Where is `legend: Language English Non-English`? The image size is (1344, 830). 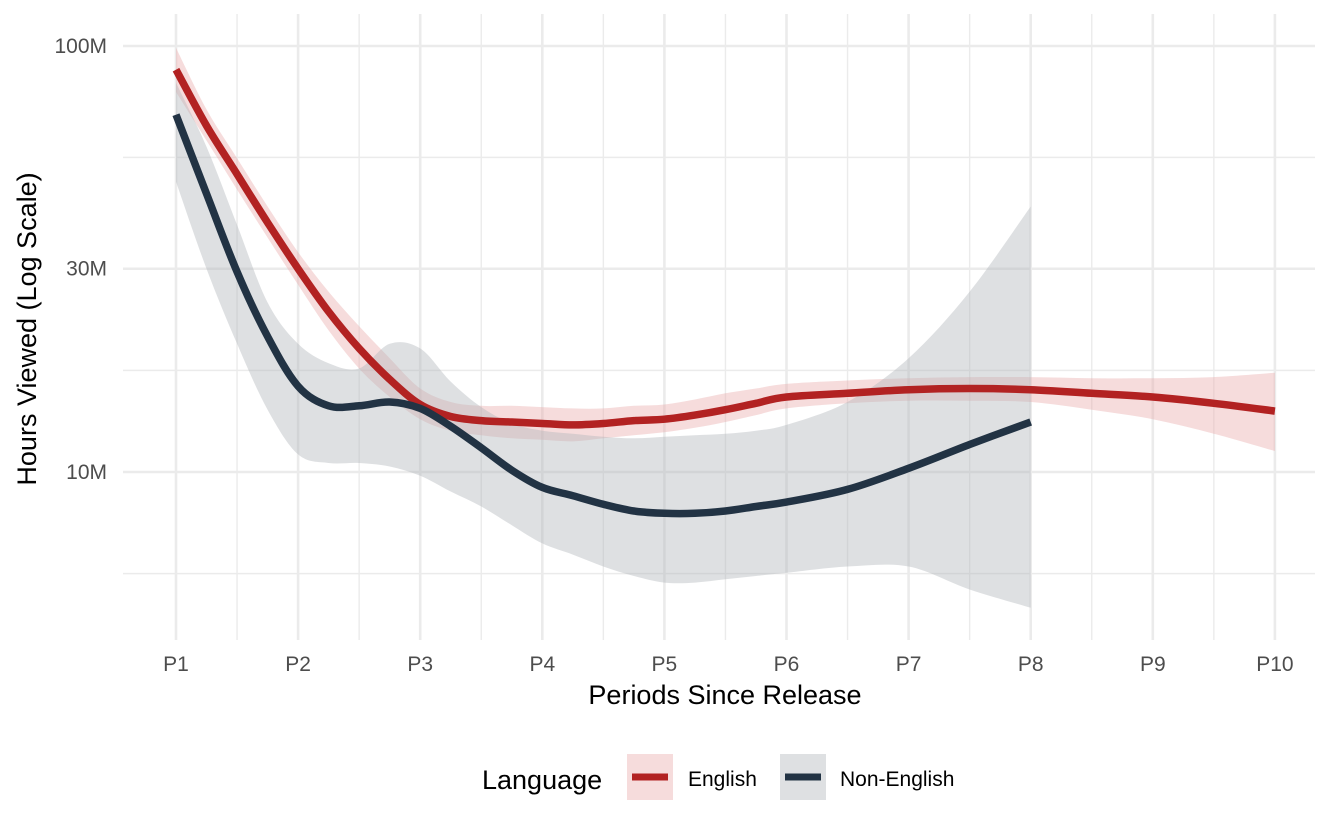
legend: Language English Non-English is located at coordinates (718, 777).